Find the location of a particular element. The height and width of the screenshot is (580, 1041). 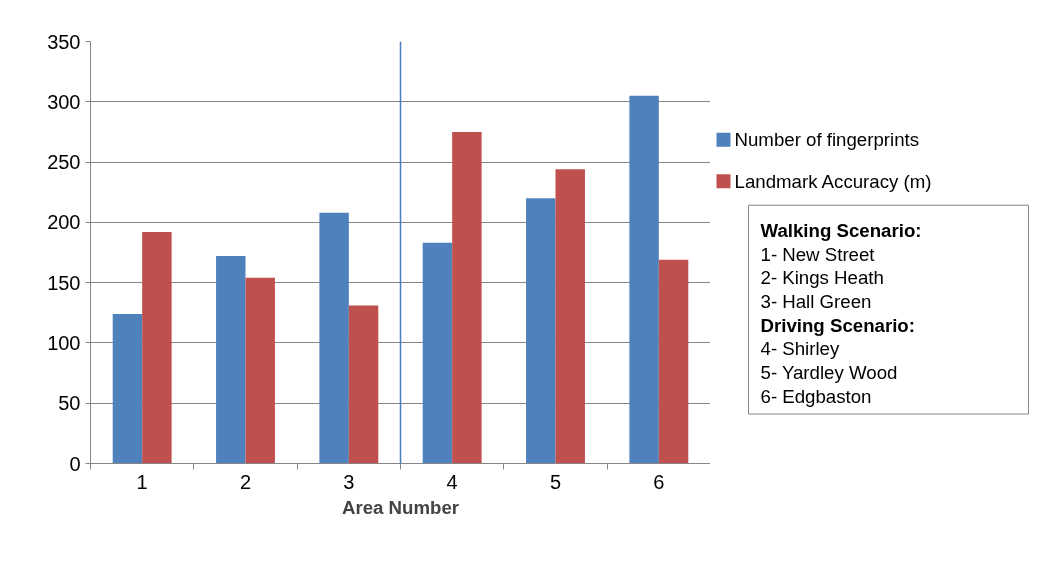

text: 1- New Street is located at coordinates (818, 254).